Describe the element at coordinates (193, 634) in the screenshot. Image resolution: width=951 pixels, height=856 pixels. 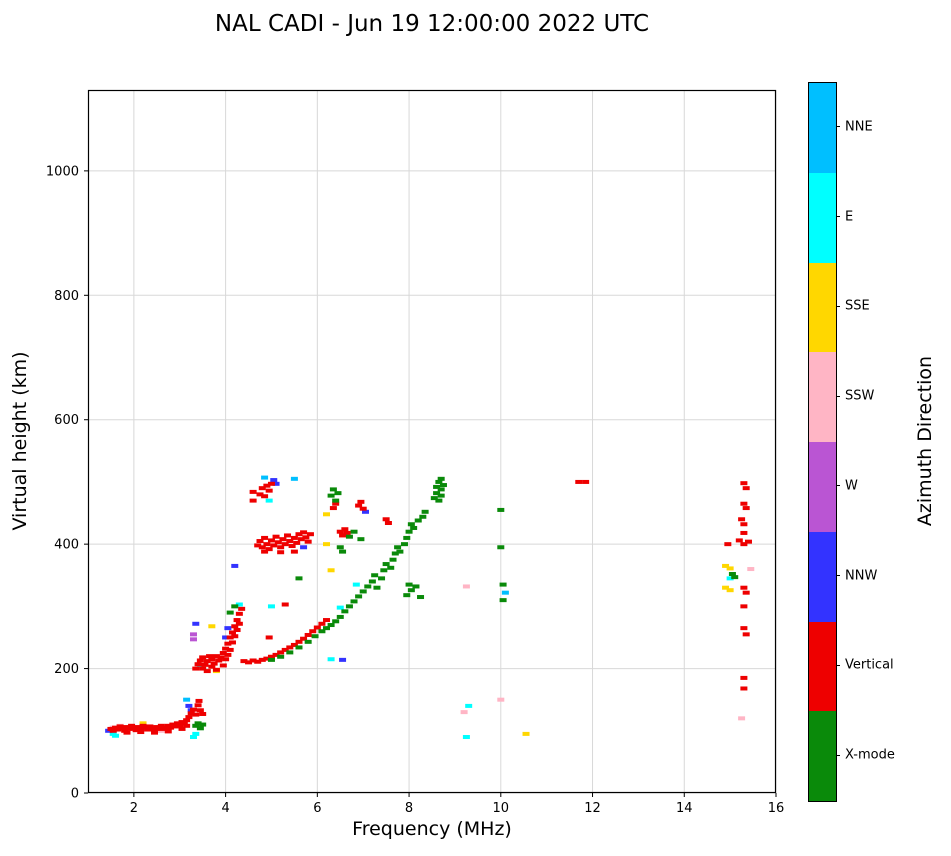
I see `point-w` at that location.